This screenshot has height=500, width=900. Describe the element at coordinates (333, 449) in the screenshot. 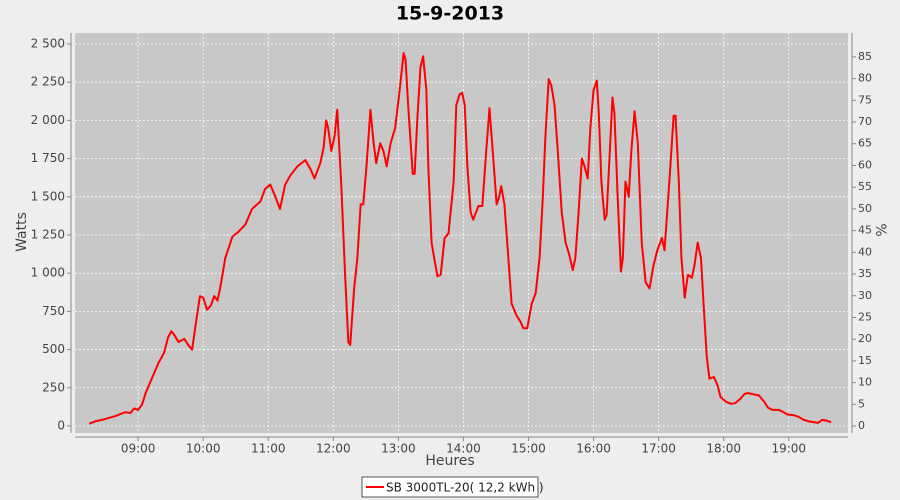

I see `x-tick-label: 12:00` at that location.